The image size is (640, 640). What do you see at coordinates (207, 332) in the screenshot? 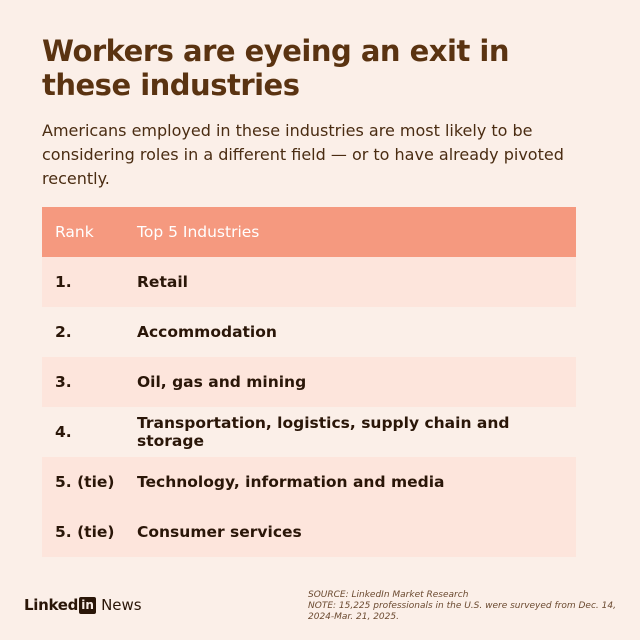
I see `industry-cell: Accommodation` at bounding box center [207, 332].